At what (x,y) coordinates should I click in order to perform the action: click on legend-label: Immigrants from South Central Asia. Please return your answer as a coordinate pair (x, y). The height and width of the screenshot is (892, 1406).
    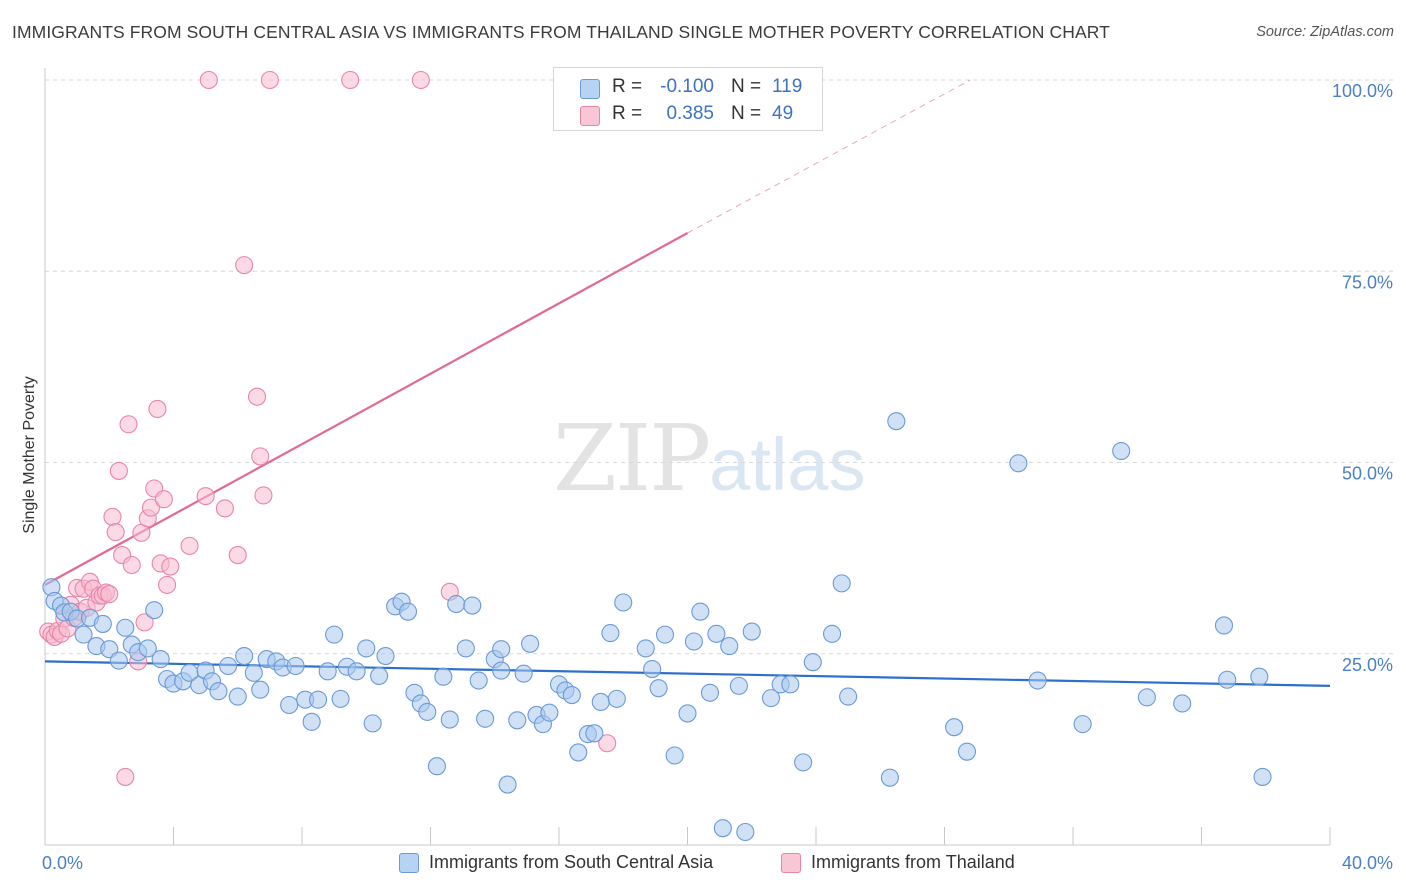
    Looking at the image, I should click on (571, 862).